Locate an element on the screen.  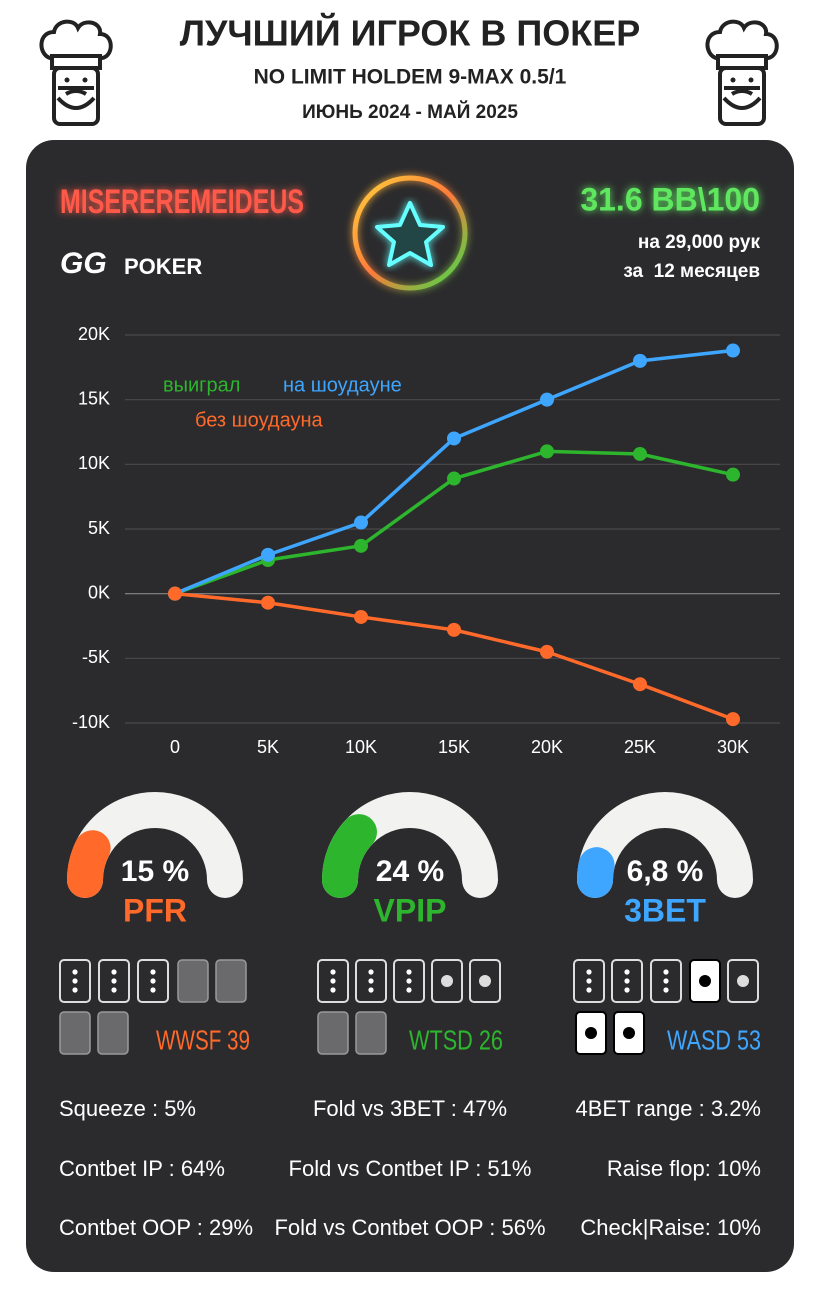
stat: Squeeze : 5% is located at coordinates (127, 1108).